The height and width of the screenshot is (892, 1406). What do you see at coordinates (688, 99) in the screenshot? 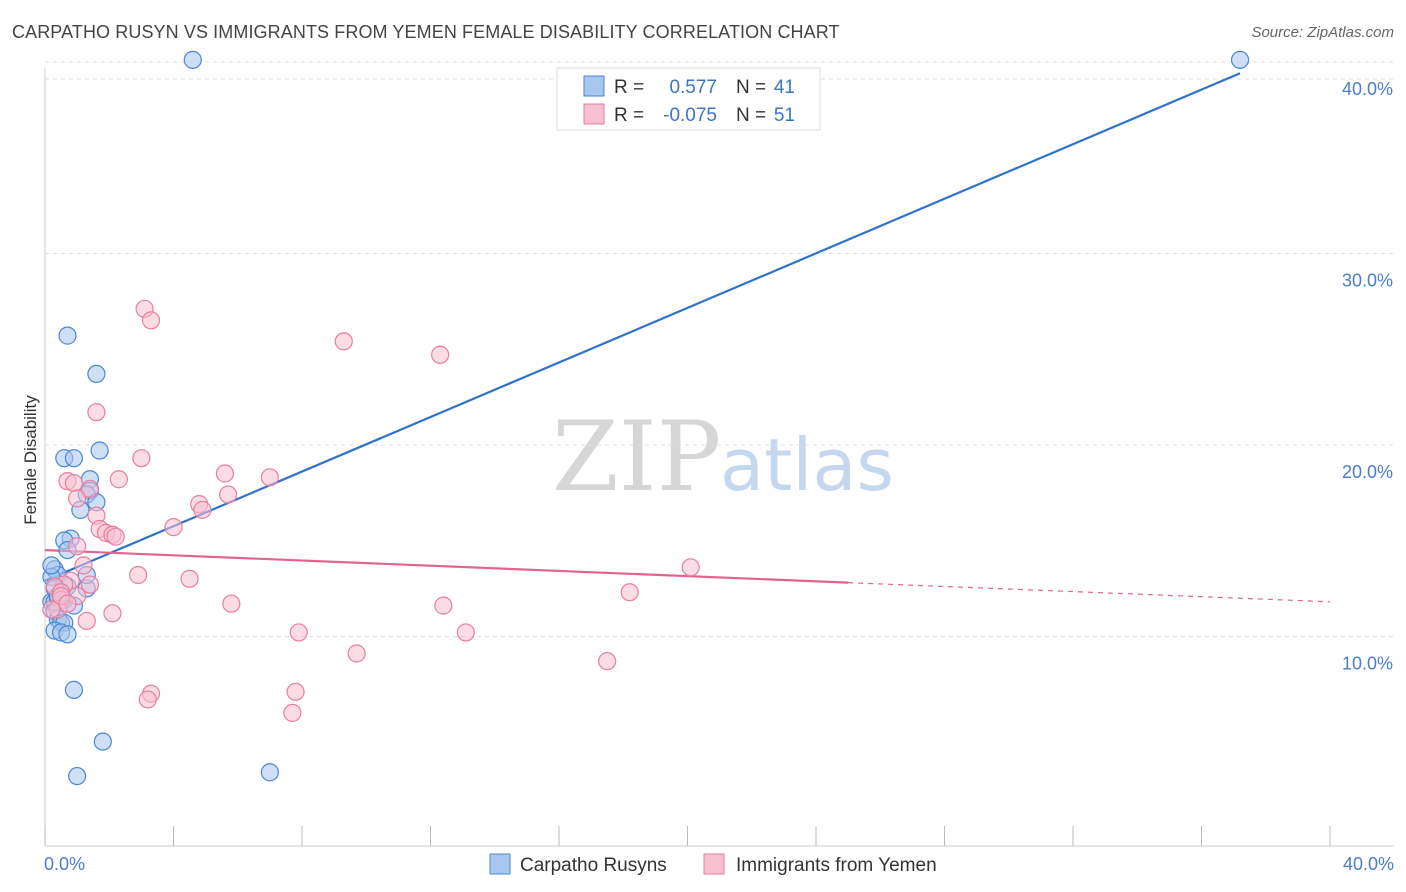
I see `stats-legend: R = 0.577 N = 41 R = -0.075 N = 51` at bounding box center [688, 99].